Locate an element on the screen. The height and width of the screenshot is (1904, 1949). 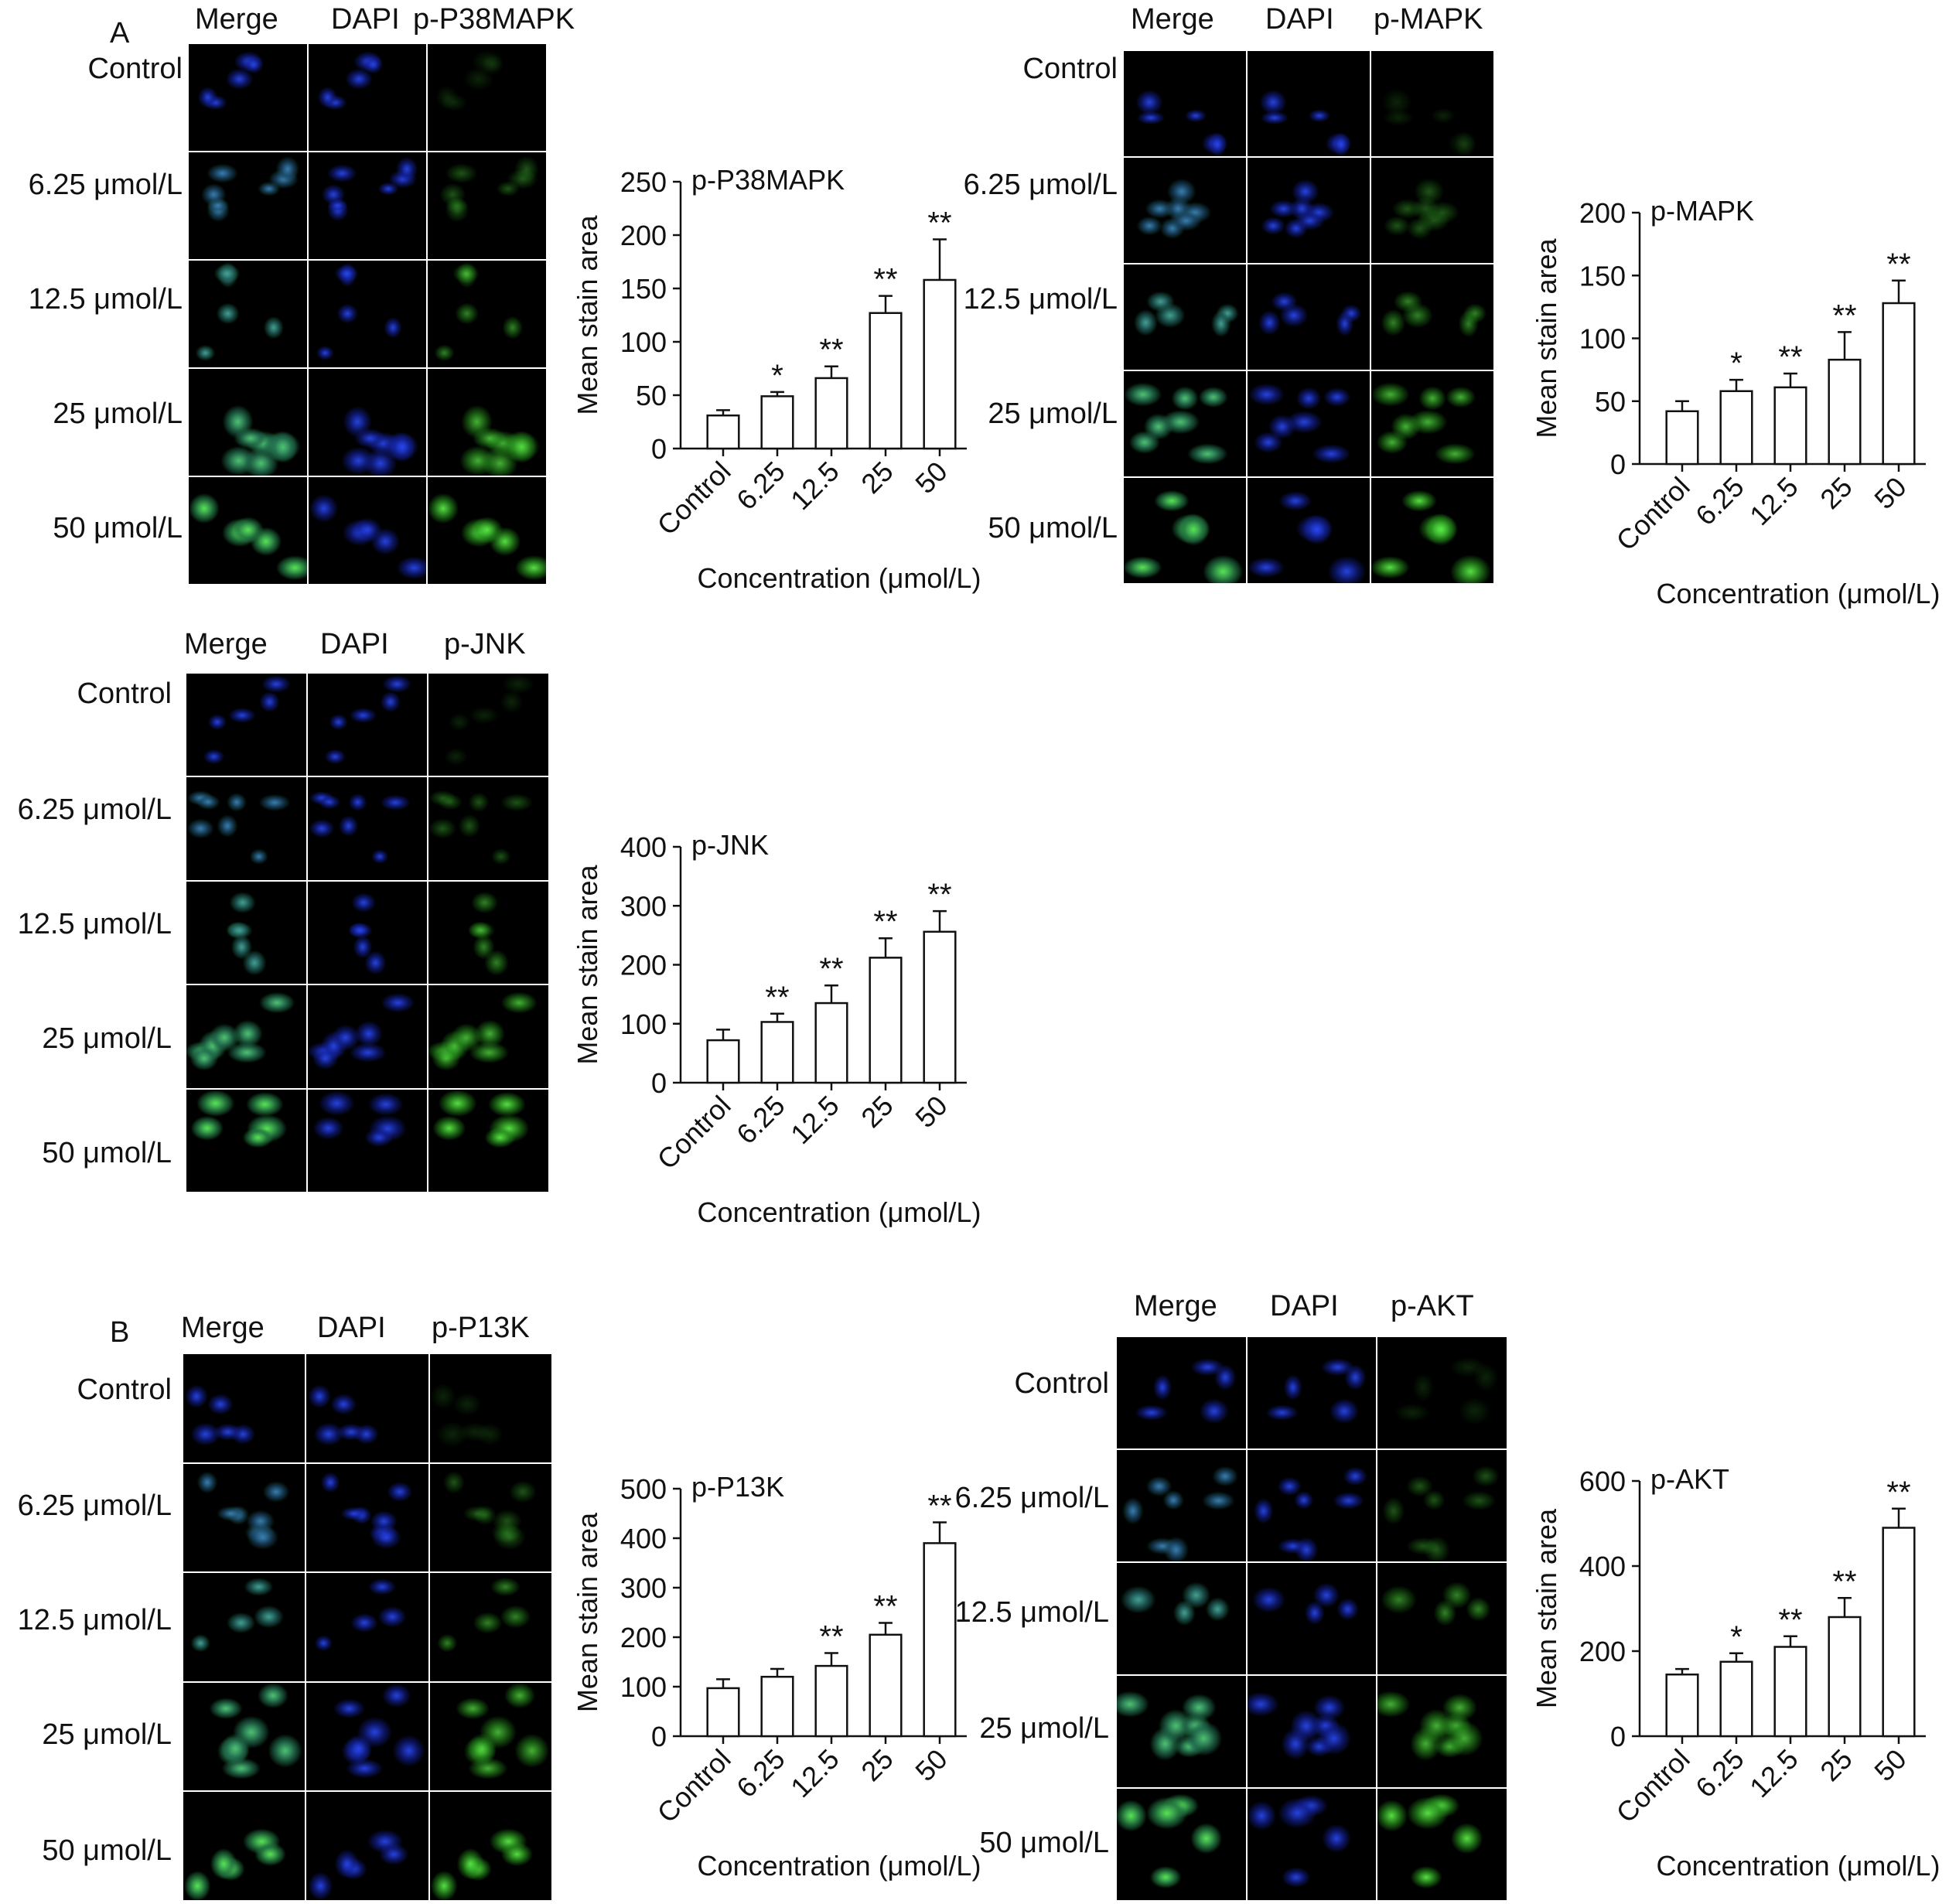
x-tick-label: 12.5 is located at coordinates (1774, 1774).